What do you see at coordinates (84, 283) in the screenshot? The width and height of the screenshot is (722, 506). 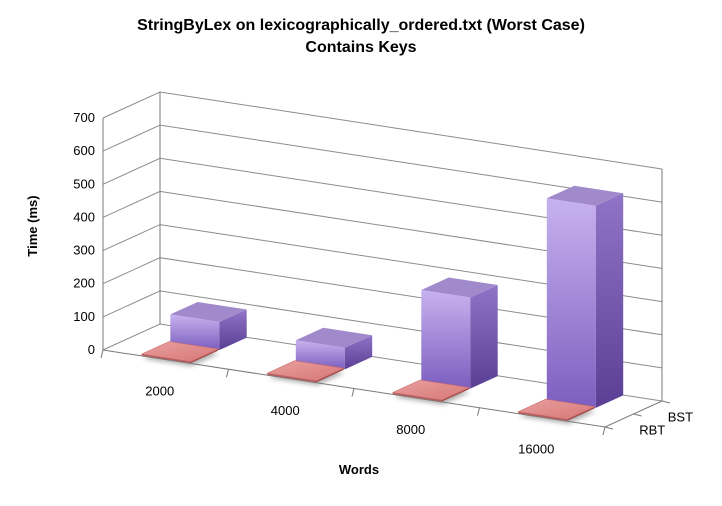 I see `y-tick-label: 200` at bounding box center [84, 283].